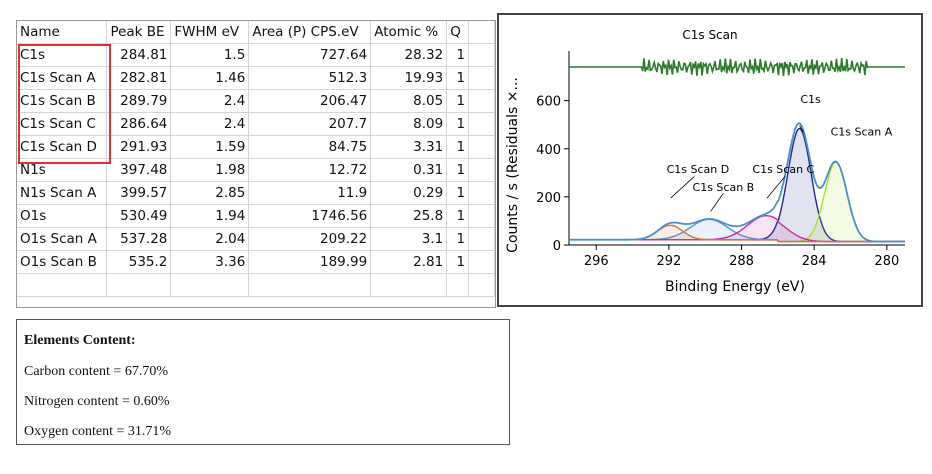  Describe the element at coordinates (210, 32) in the screenshot. I see `column-header: FWHM eV` at that location.